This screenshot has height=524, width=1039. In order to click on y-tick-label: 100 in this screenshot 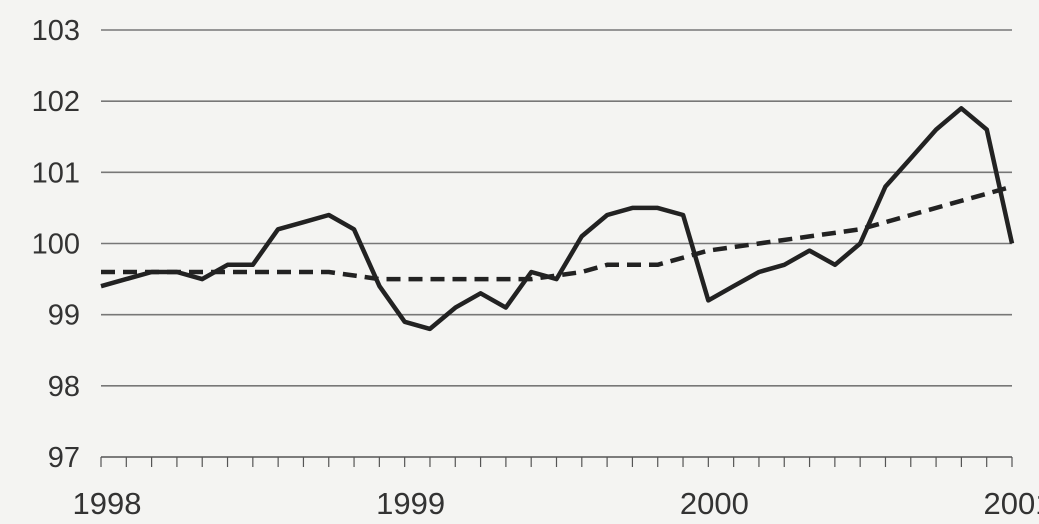, I will do `click(56, 245)`.